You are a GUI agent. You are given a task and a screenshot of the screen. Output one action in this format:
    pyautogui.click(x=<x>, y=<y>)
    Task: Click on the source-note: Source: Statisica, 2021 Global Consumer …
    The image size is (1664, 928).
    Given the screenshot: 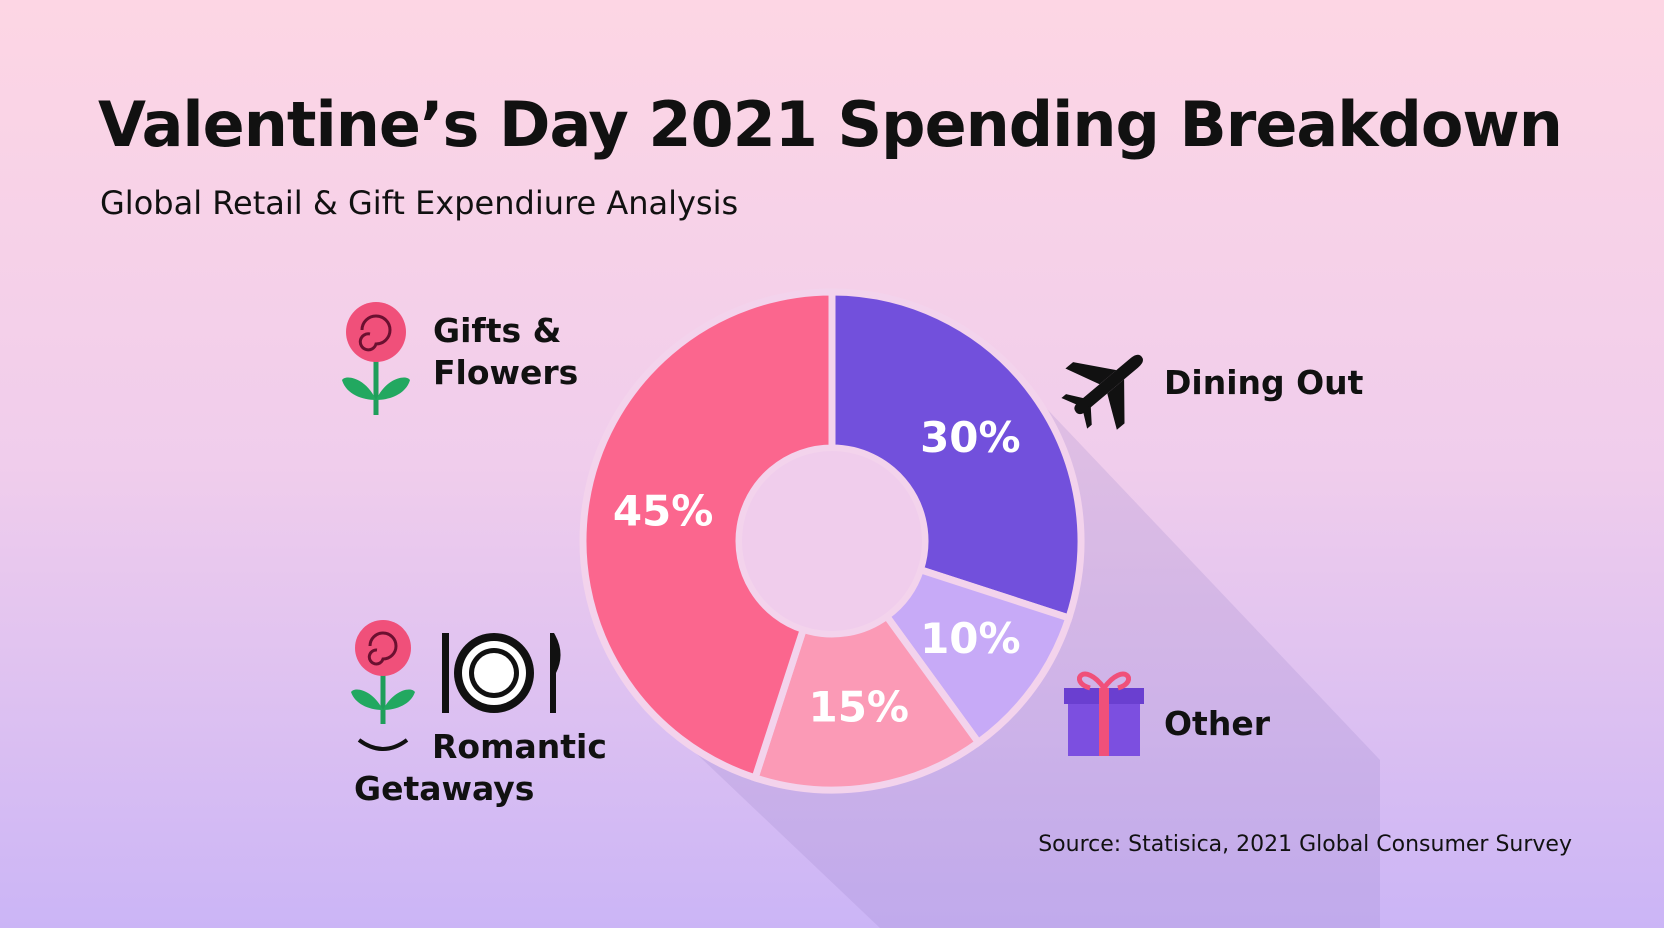 What is the action you would take?
    pyautogui.click(x=1305, y=844)
    